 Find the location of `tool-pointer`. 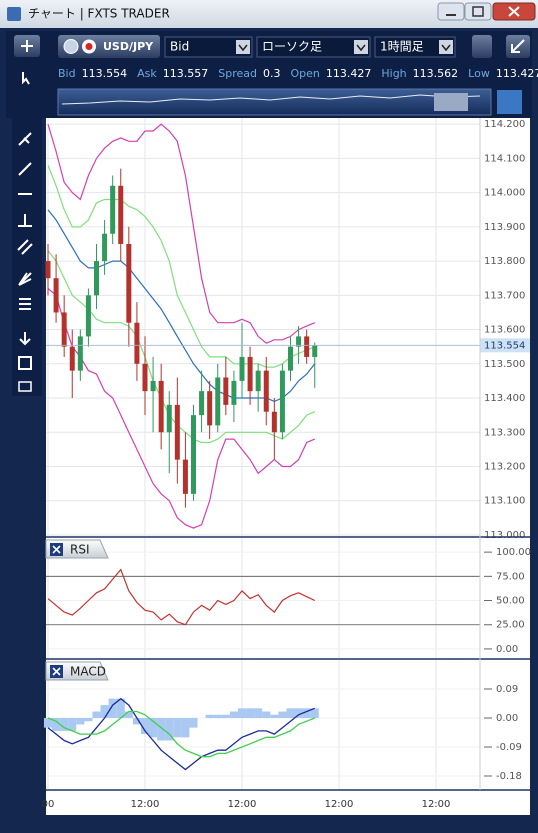

tool-pointer is located at coordinates (26, 78).